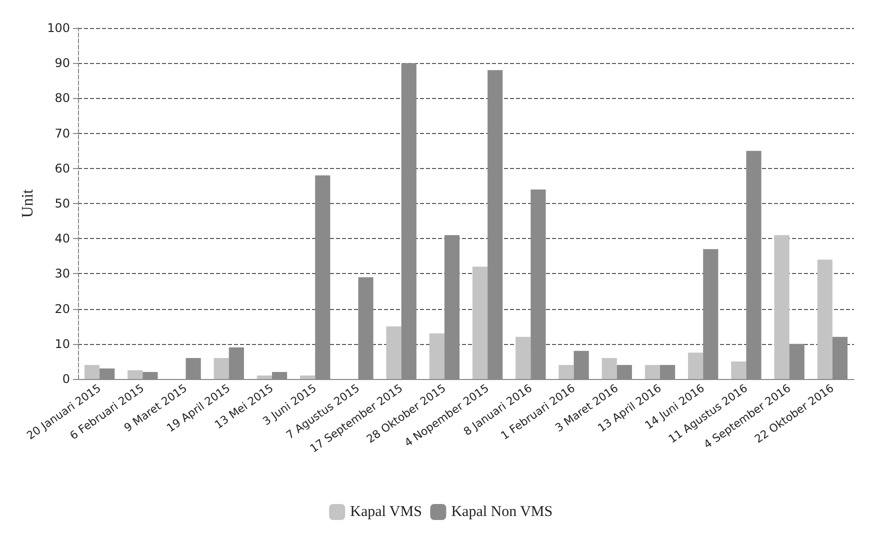  What do you see at coordinates (58, 28) in the screenshot?
I see `y-tick-label: 100` at bounding box center [58, 28].